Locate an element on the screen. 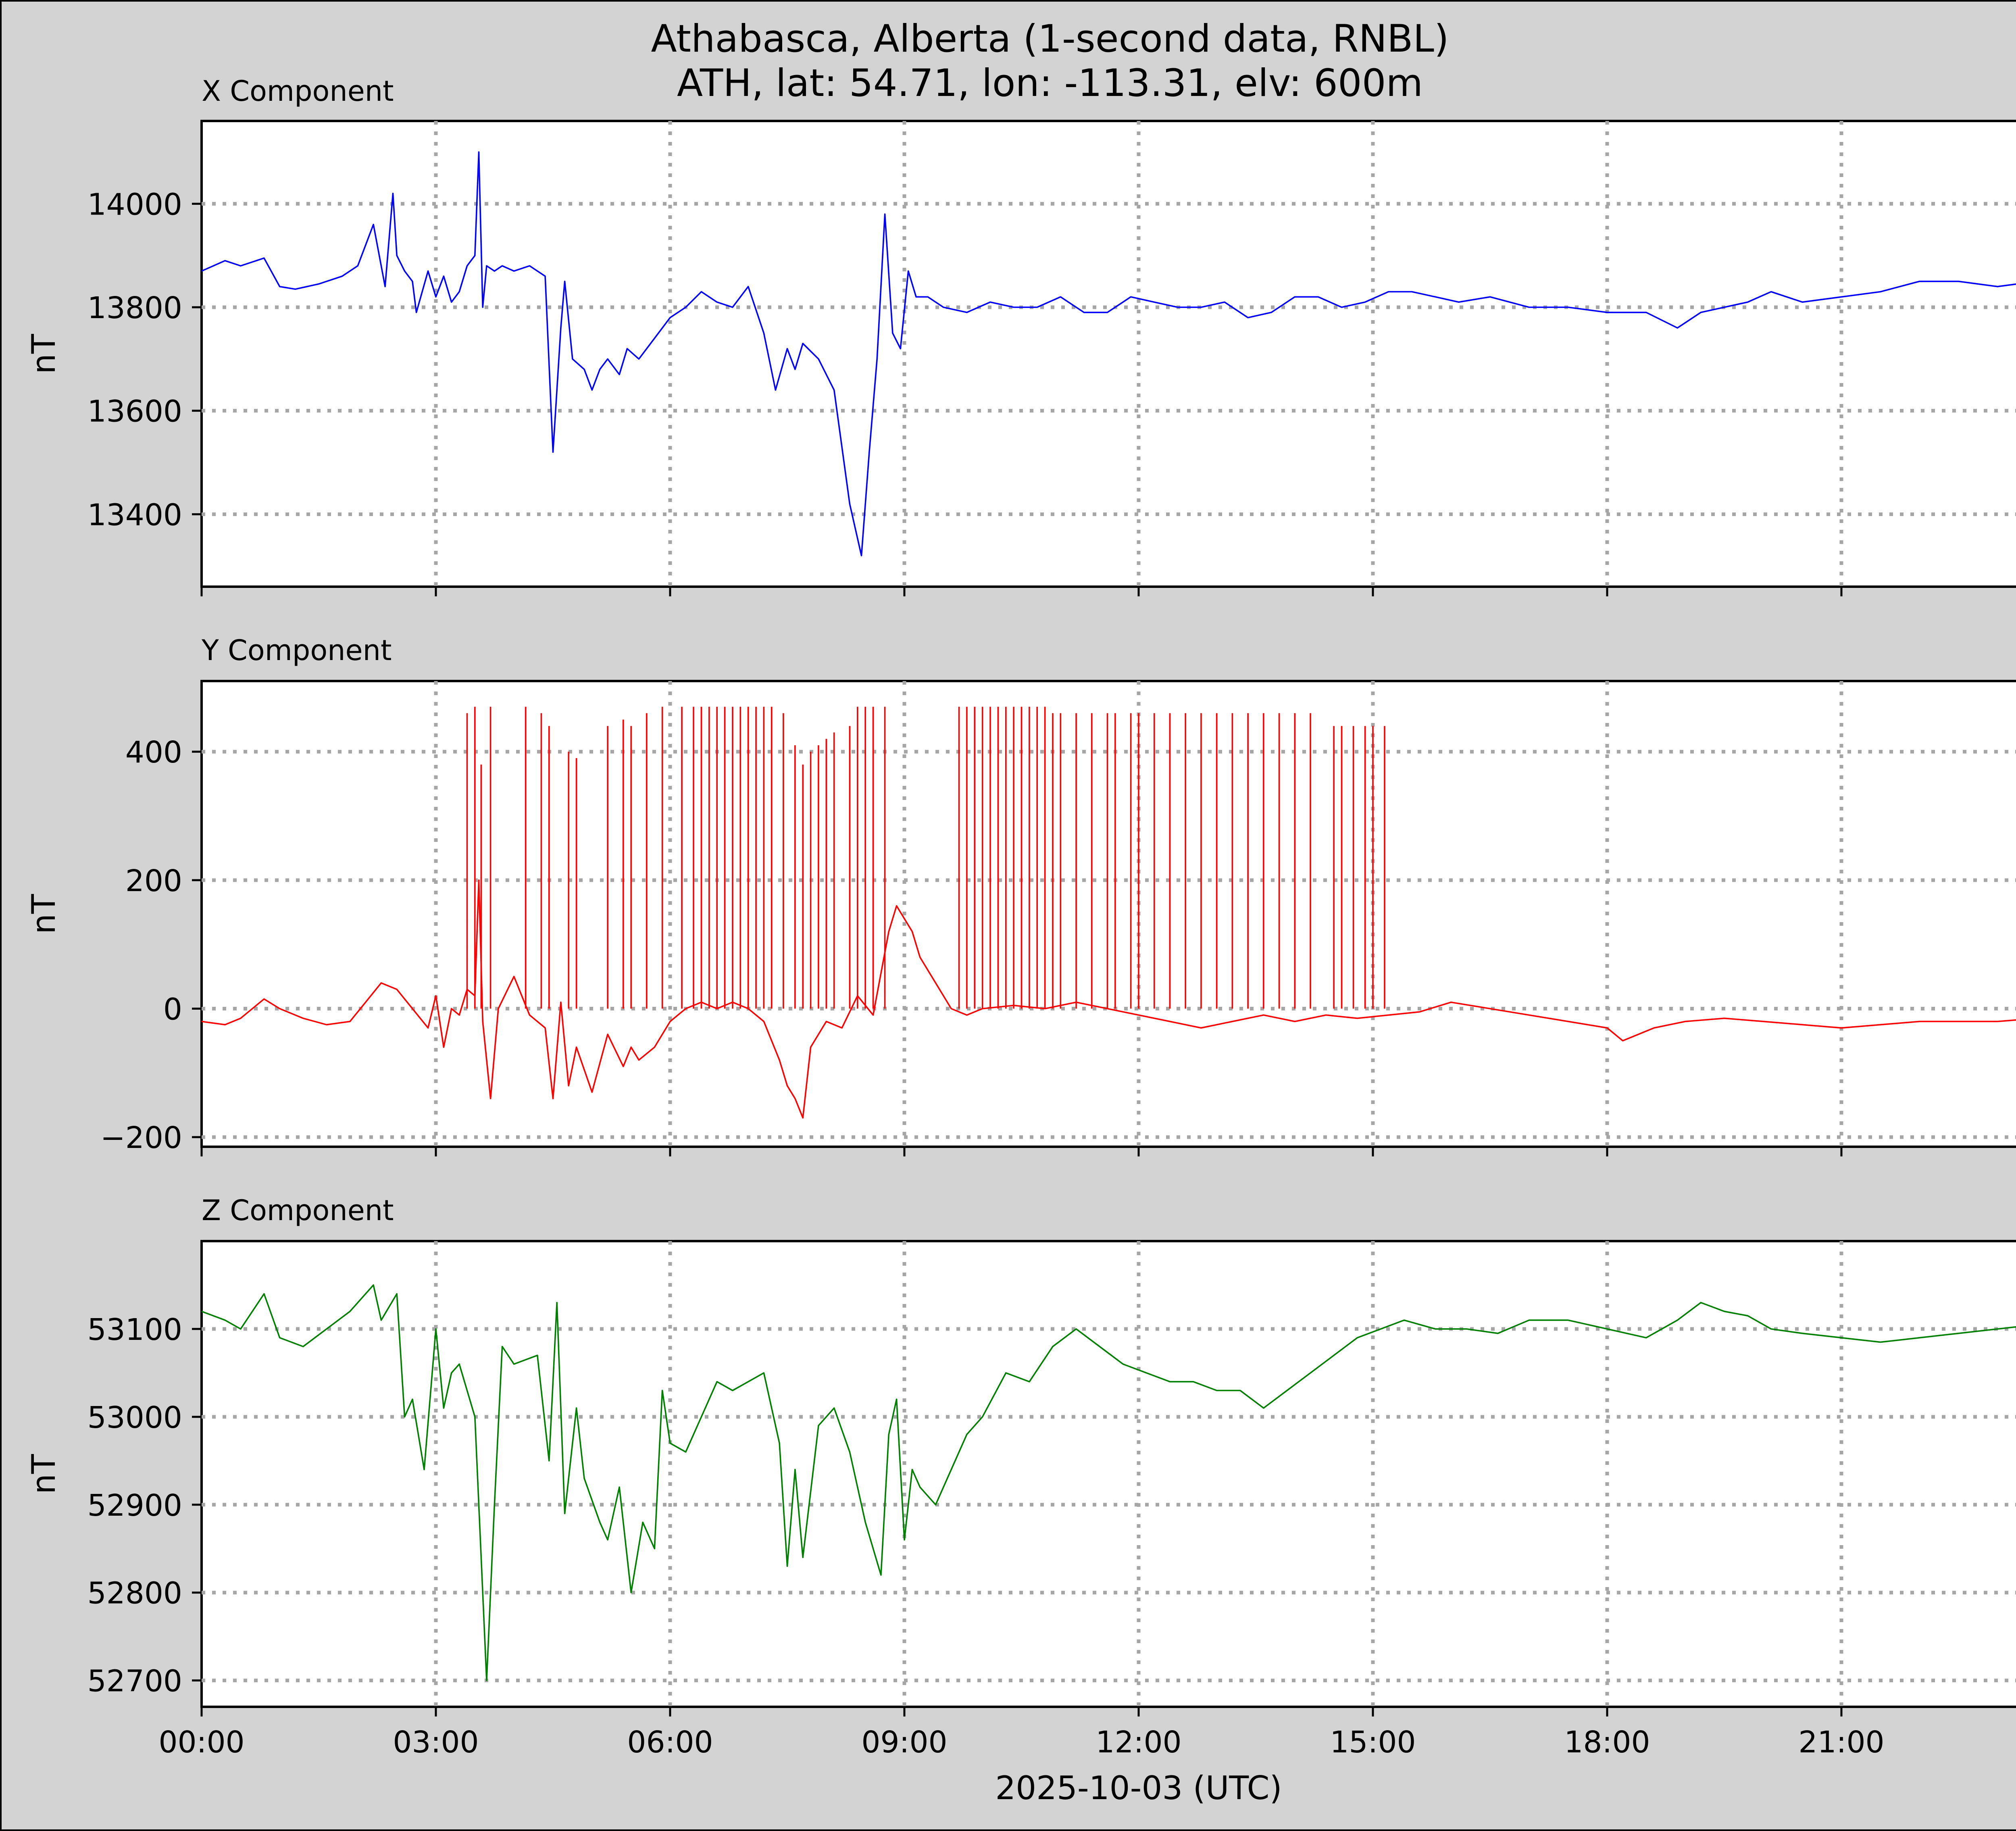 The height and width of the screenshot is (1831, 2016). panel-y-ytick-label-0: −200 is located at coordinates (141, 1138).